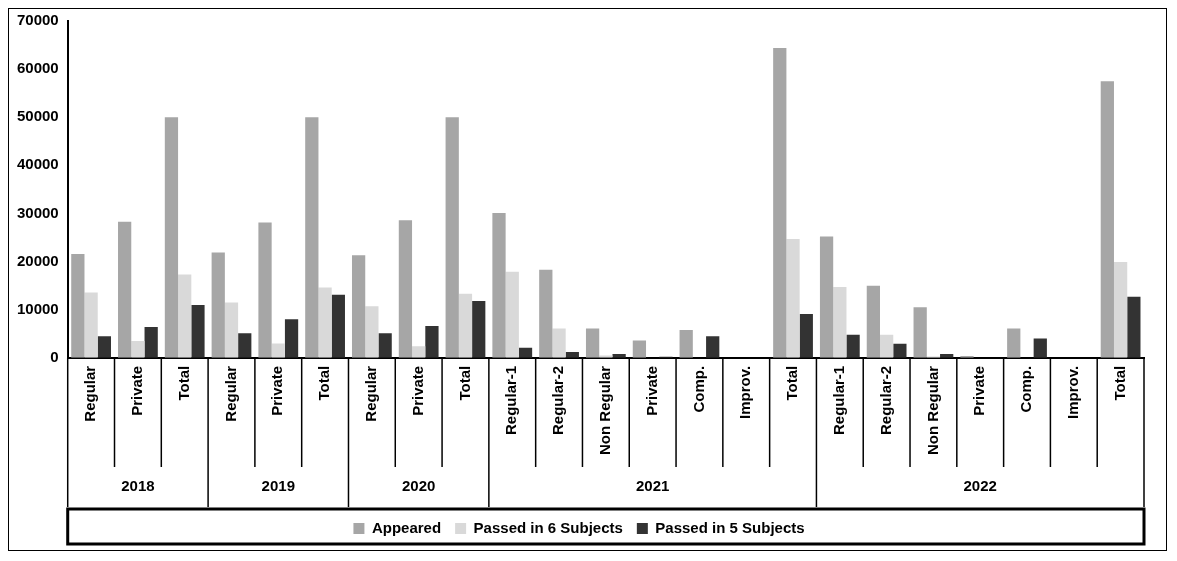  I want to click on text: 2020, so click(418, 486).